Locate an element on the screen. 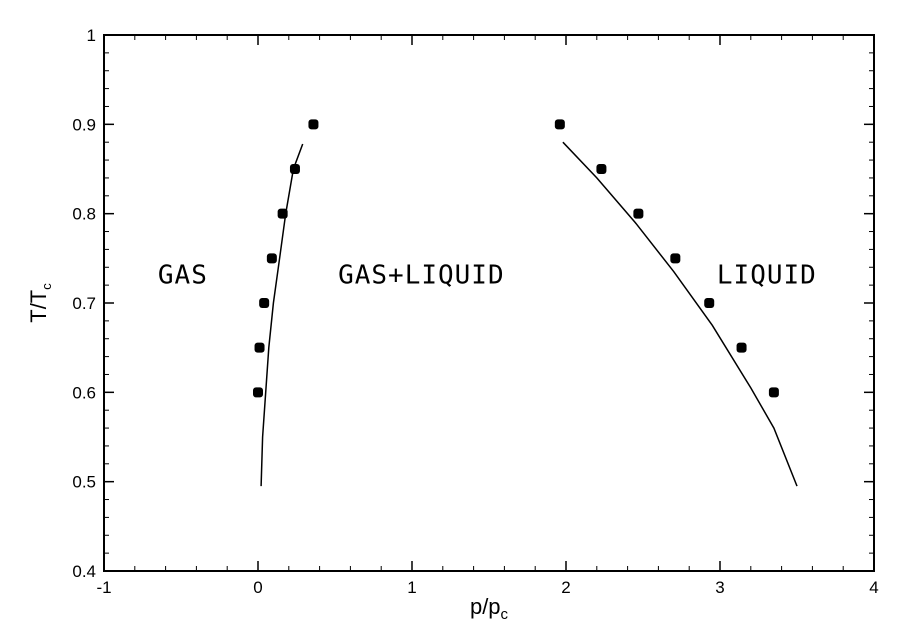 The image size is (898, 641). y-tick-label: 0.8 is located at coordinates (84, 214).